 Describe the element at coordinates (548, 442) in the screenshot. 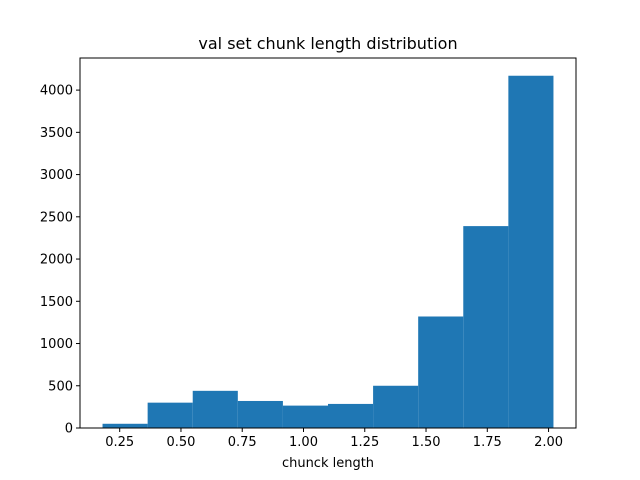

I see `x-tick-label: 2.00` at that location.